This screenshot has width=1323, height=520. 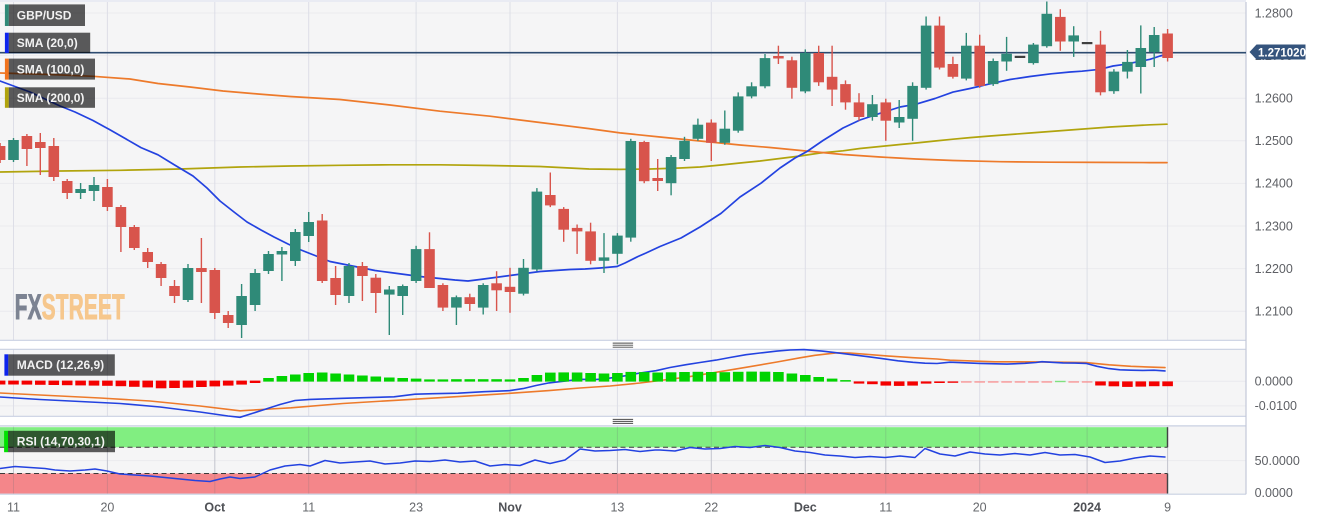 I want to click on svg-text: 50.0000, so click(x=1277, y=461).